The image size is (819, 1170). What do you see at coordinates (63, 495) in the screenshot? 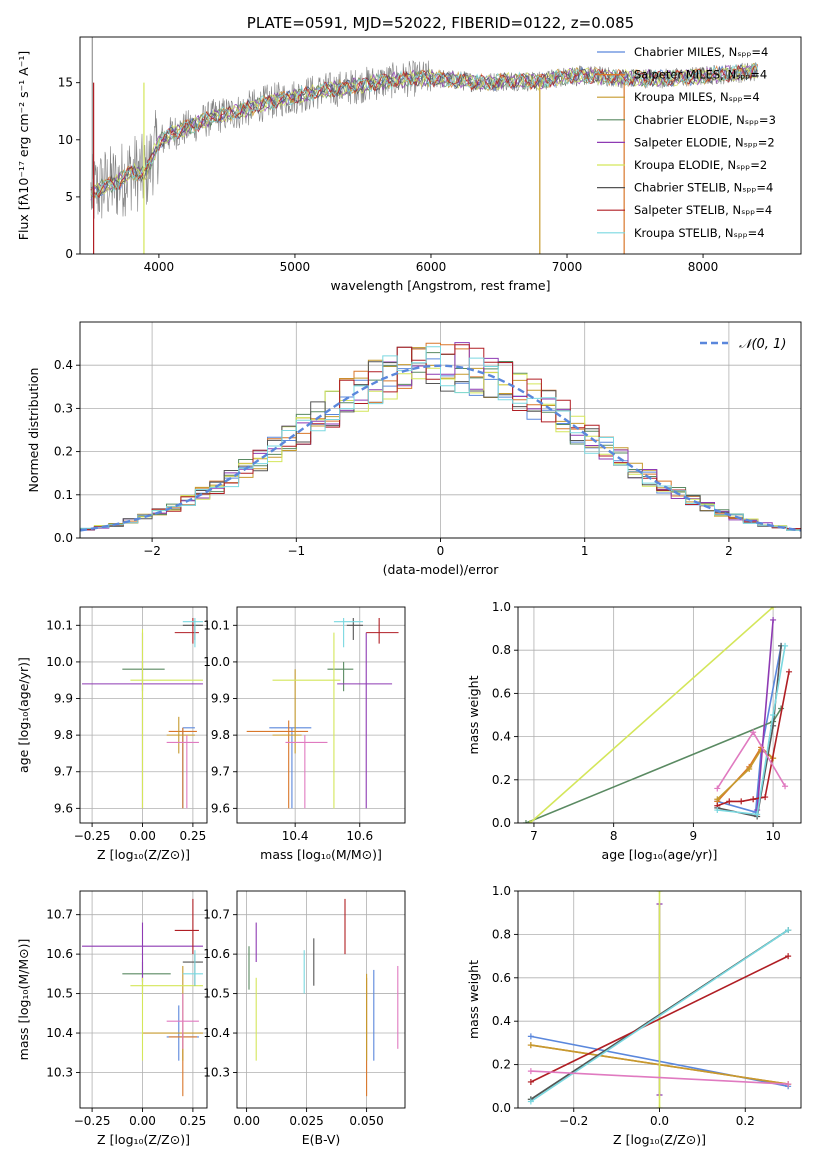
I see `y-tick-label: 0.1` at bounding box center [63, 495].